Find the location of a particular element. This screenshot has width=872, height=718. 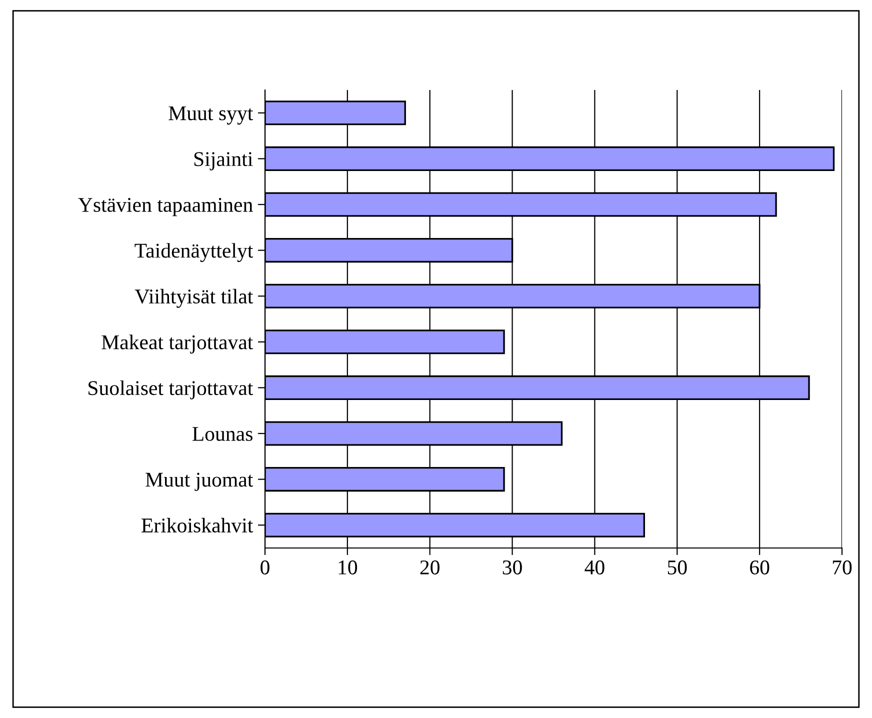

x-tick-label: 40 is located at coordinates (594, 567).